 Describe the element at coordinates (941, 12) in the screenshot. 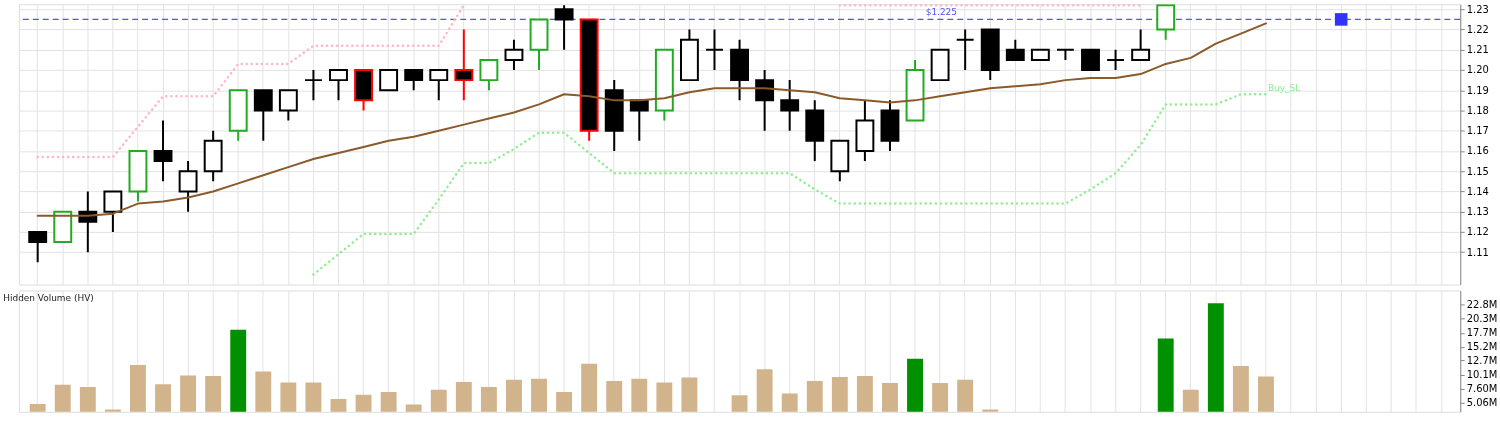

I see `ref-line-label: $1.225` at that location.